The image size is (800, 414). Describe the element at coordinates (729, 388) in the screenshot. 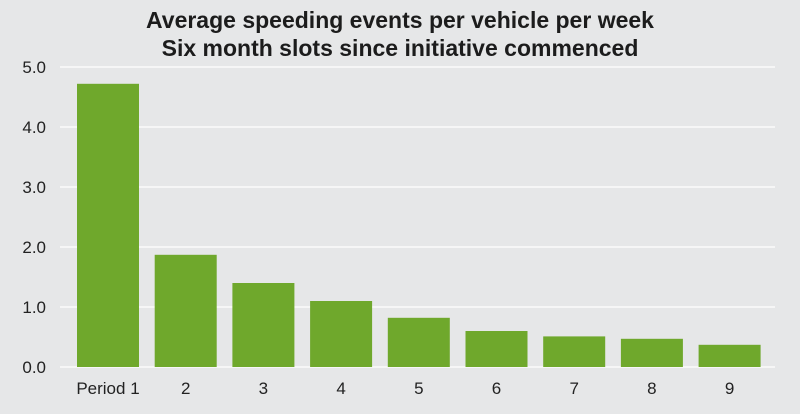

I see `x-tick-label: 9` at that location.